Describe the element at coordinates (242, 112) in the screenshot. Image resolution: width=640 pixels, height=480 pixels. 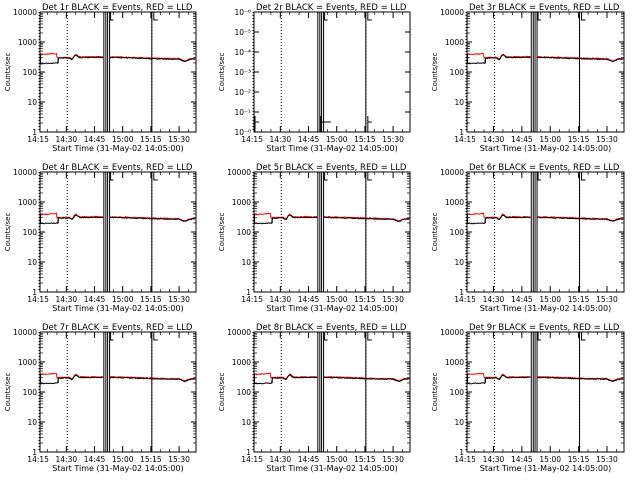
I see `y-tick-label: 10⁻¹` at that location.